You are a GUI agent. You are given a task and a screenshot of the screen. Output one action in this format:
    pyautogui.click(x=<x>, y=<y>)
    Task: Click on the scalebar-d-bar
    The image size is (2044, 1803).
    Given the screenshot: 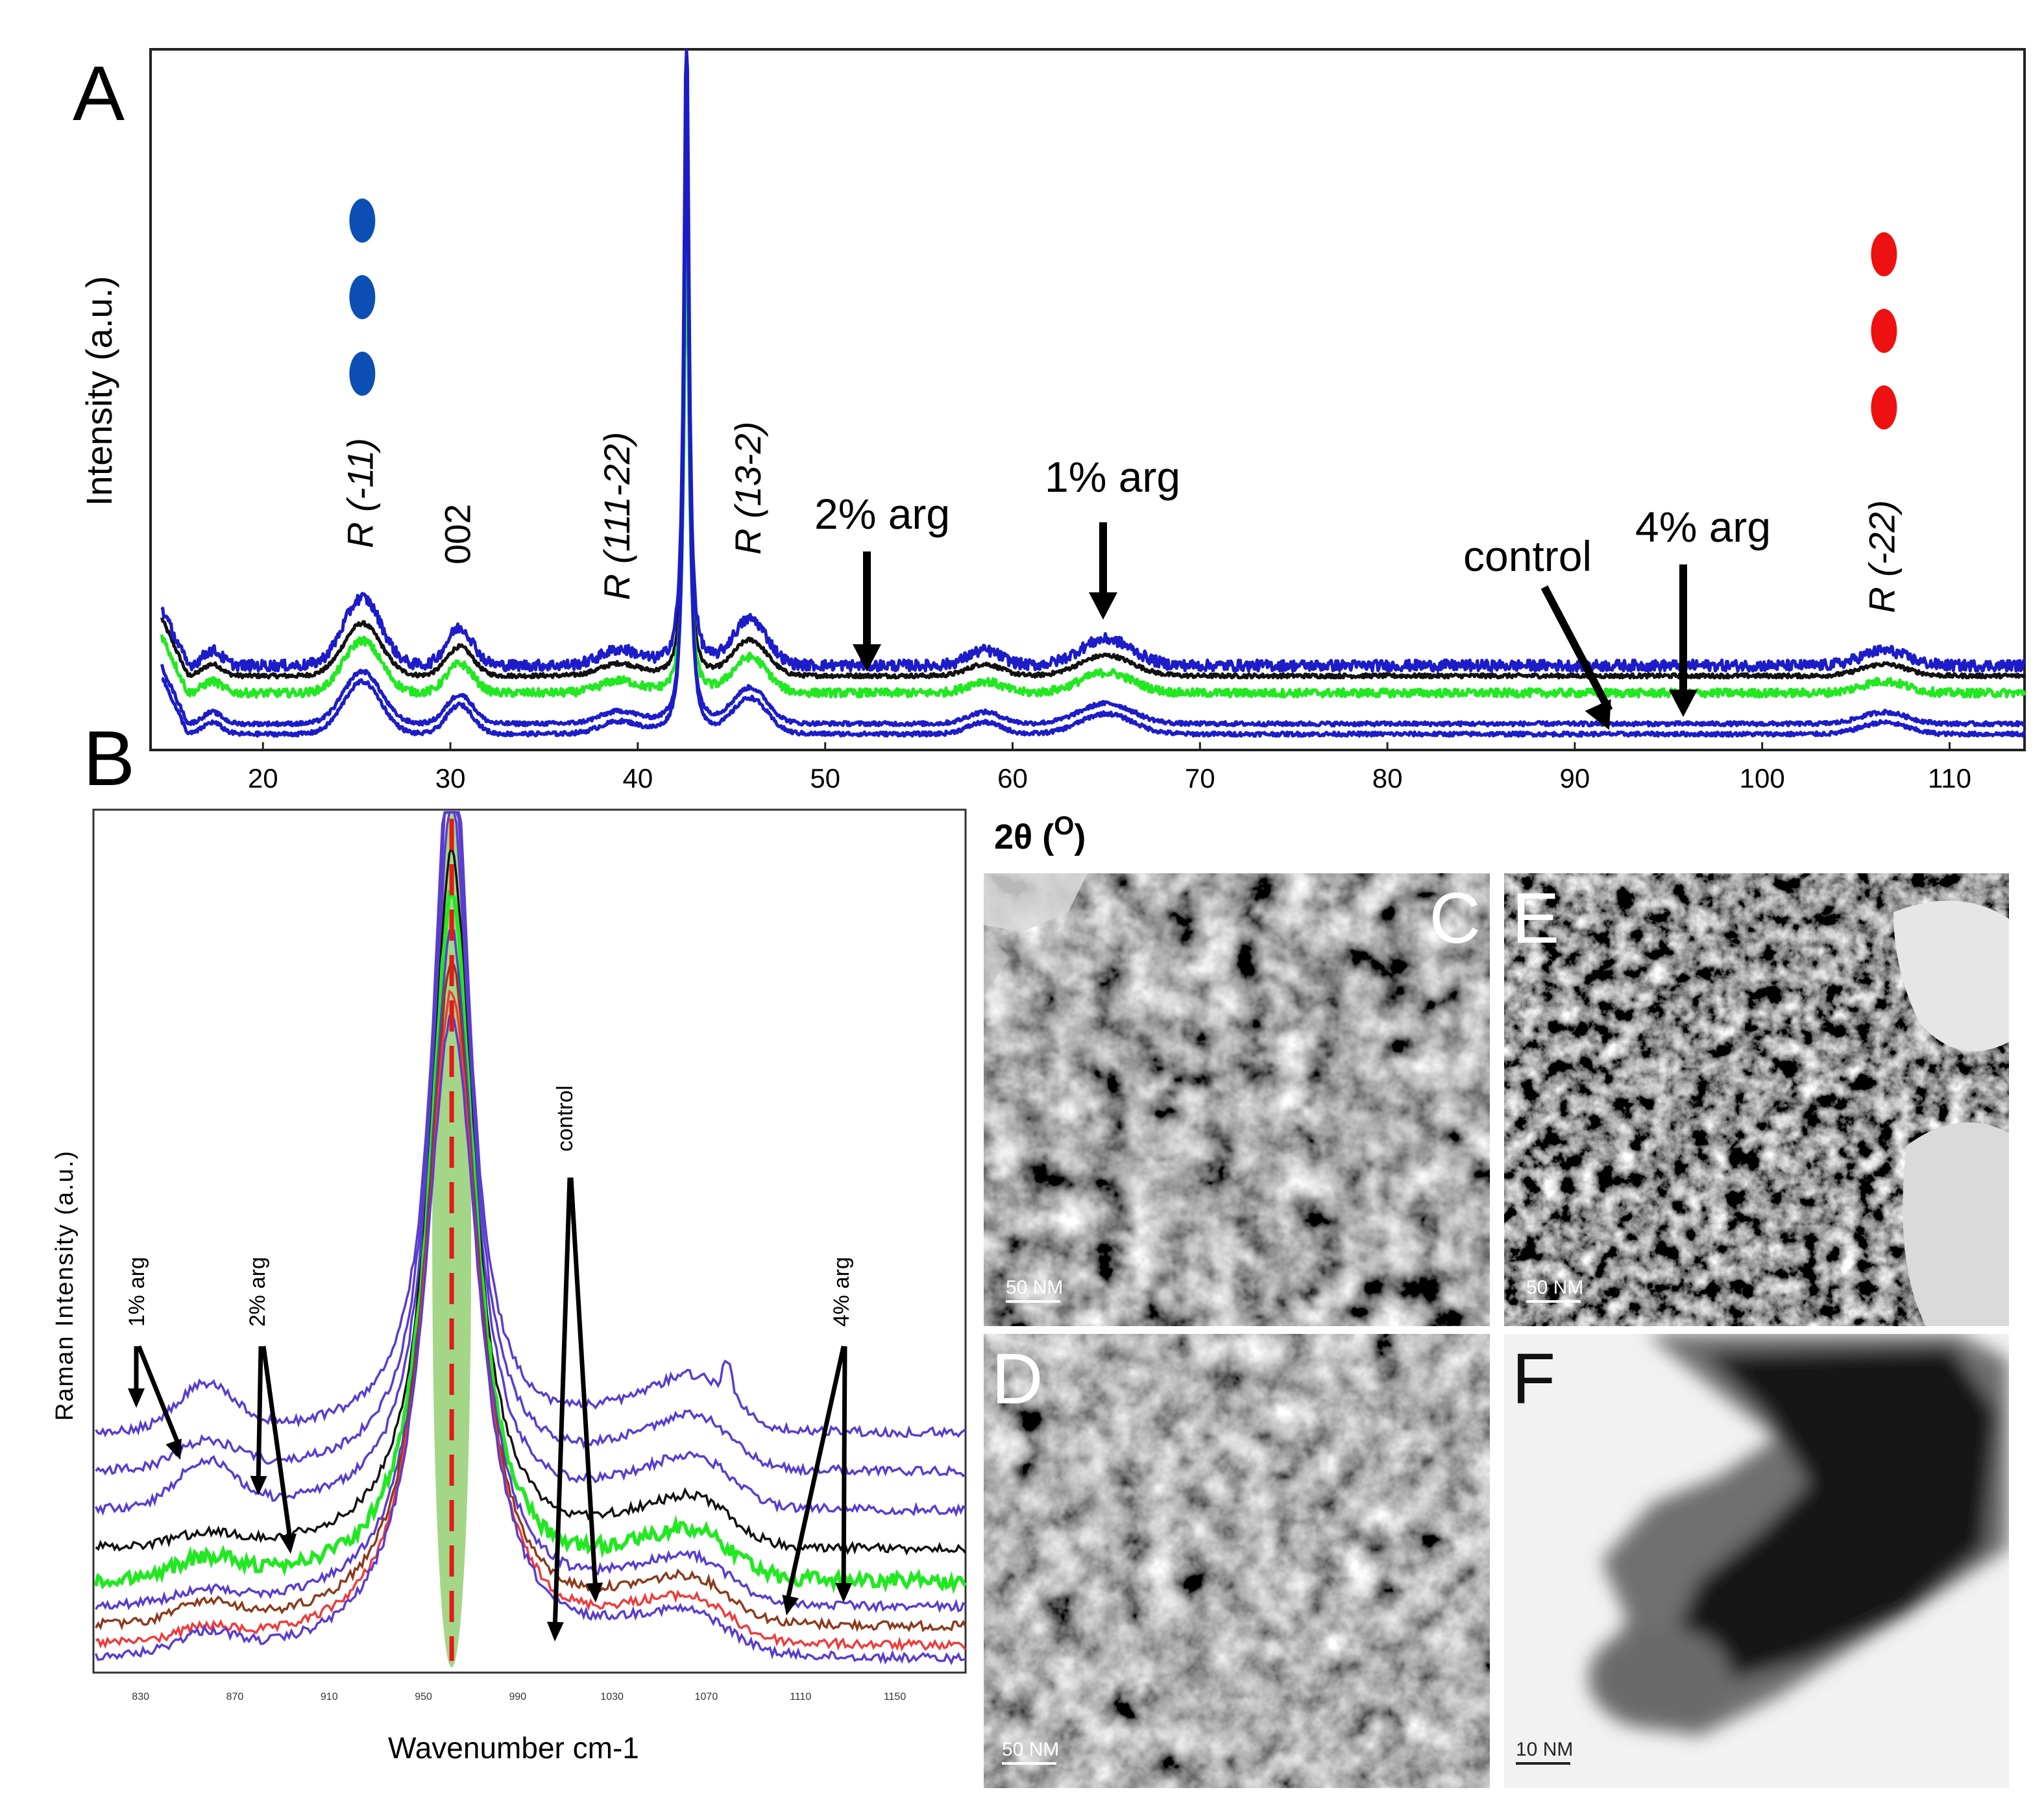 What is the action you would take?
    pyautogui.click(x=1029, y=1763)
    